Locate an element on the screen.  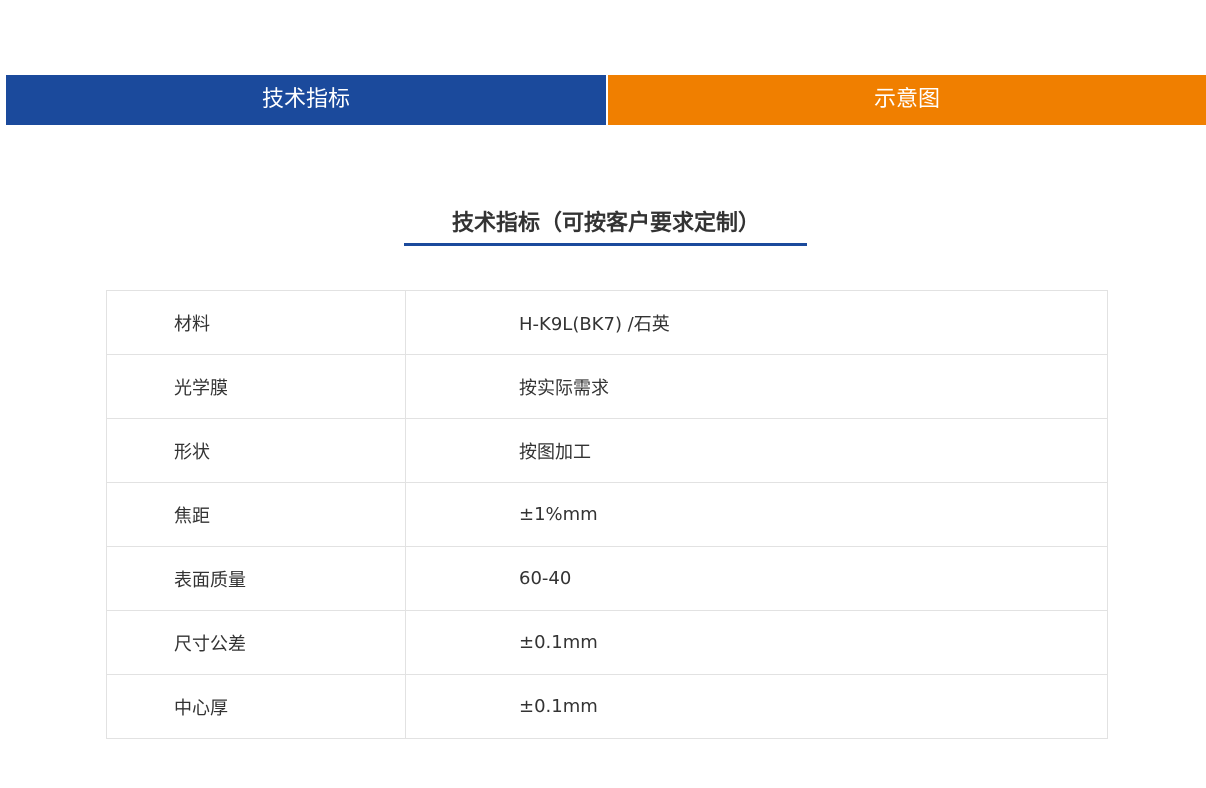
tab-bar: 技术指标 示意图 is located at coordinates (606, 100).